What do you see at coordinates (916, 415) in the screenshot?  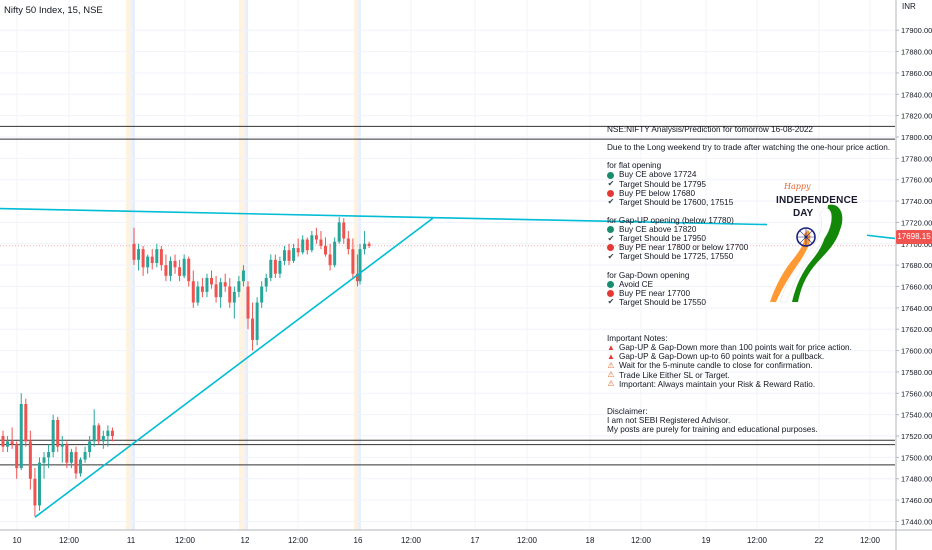 I see `y-tick-label: 17540.00` at bounding box center [916, 415].